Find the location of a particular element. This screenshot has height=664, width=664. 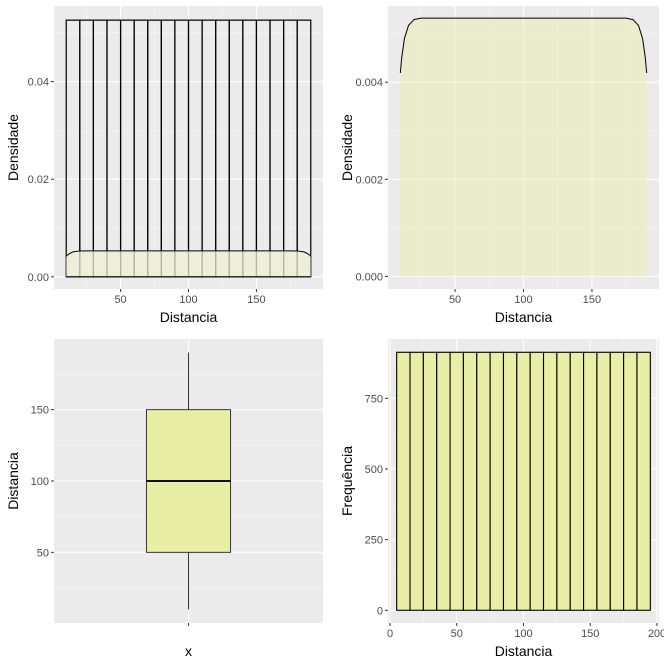

y-axis-title: Distancia is located at coordinates (13, 481).